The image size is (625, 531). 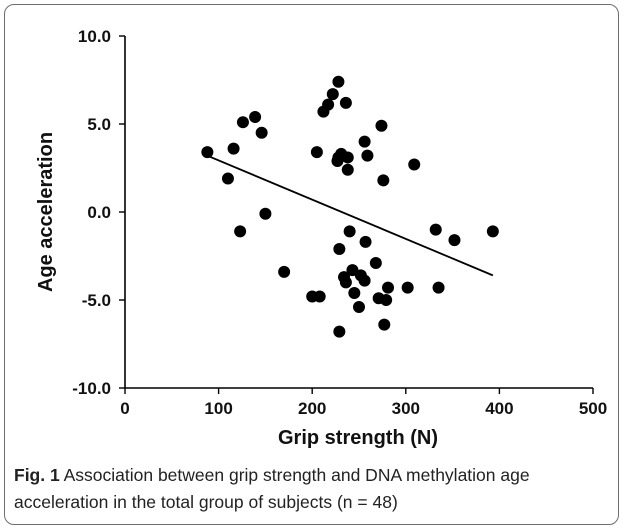 What do you see at coordinates (124, 408) in the screenshot?
I see `x-tick-label: 0` at bounding box center [124, 408].